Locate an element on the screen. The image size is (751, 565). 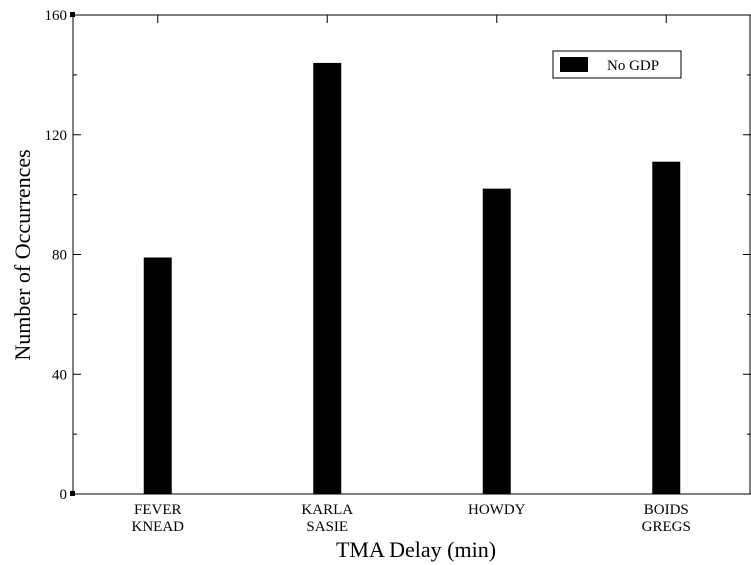
y-tick-label: 120 is located at coordinates (56, 136).